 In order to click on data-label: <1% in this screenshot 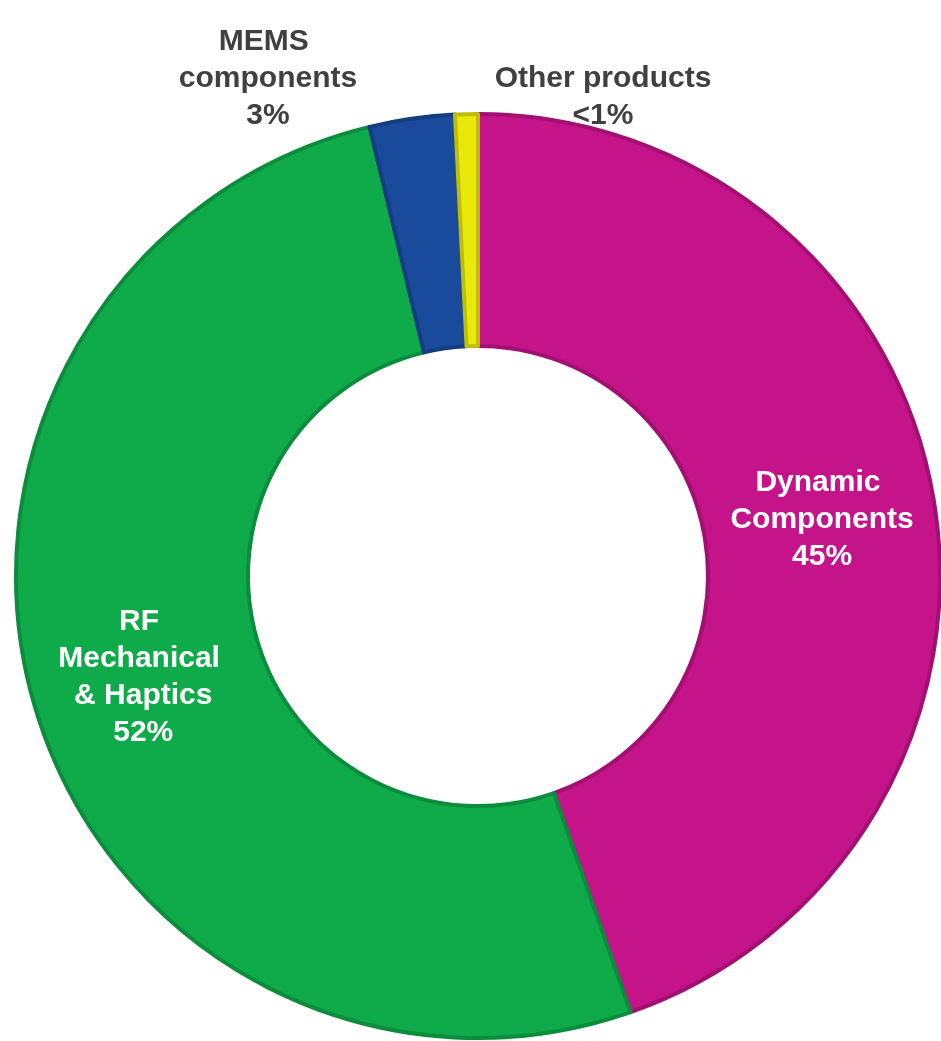, I will do `click(603, 113)`.